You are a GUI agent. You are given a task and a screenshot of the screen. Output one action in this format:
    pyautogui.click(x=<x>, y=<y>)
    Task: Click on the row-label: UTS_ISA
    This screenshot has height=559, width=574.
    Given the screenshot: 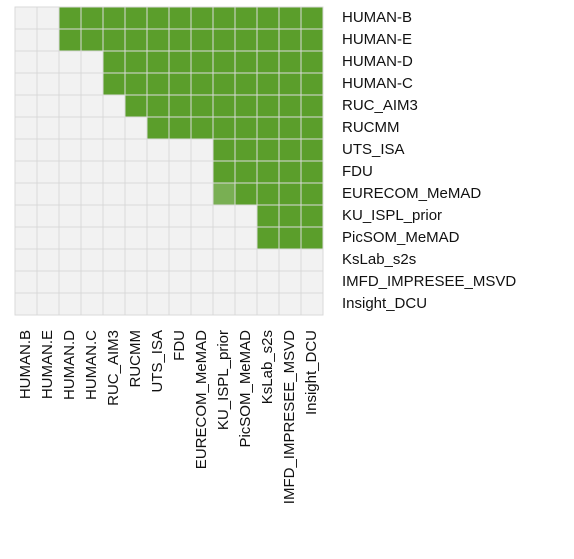 What is the action you would take?
    pyautogui.click(x=373, y=149)
    